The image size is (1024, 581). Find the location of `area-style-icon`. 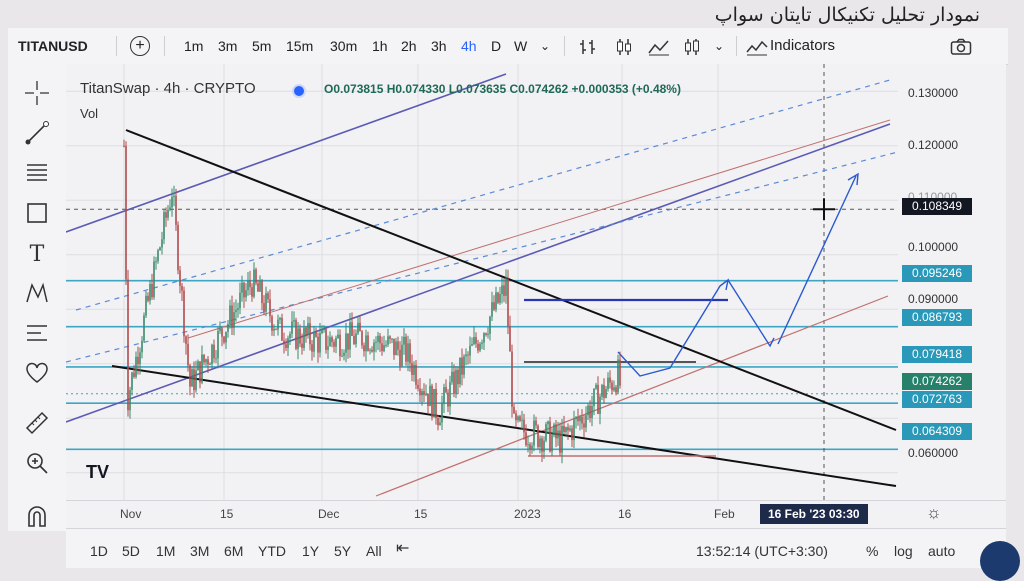

area-style-icon is located at coordinates (659, 46).